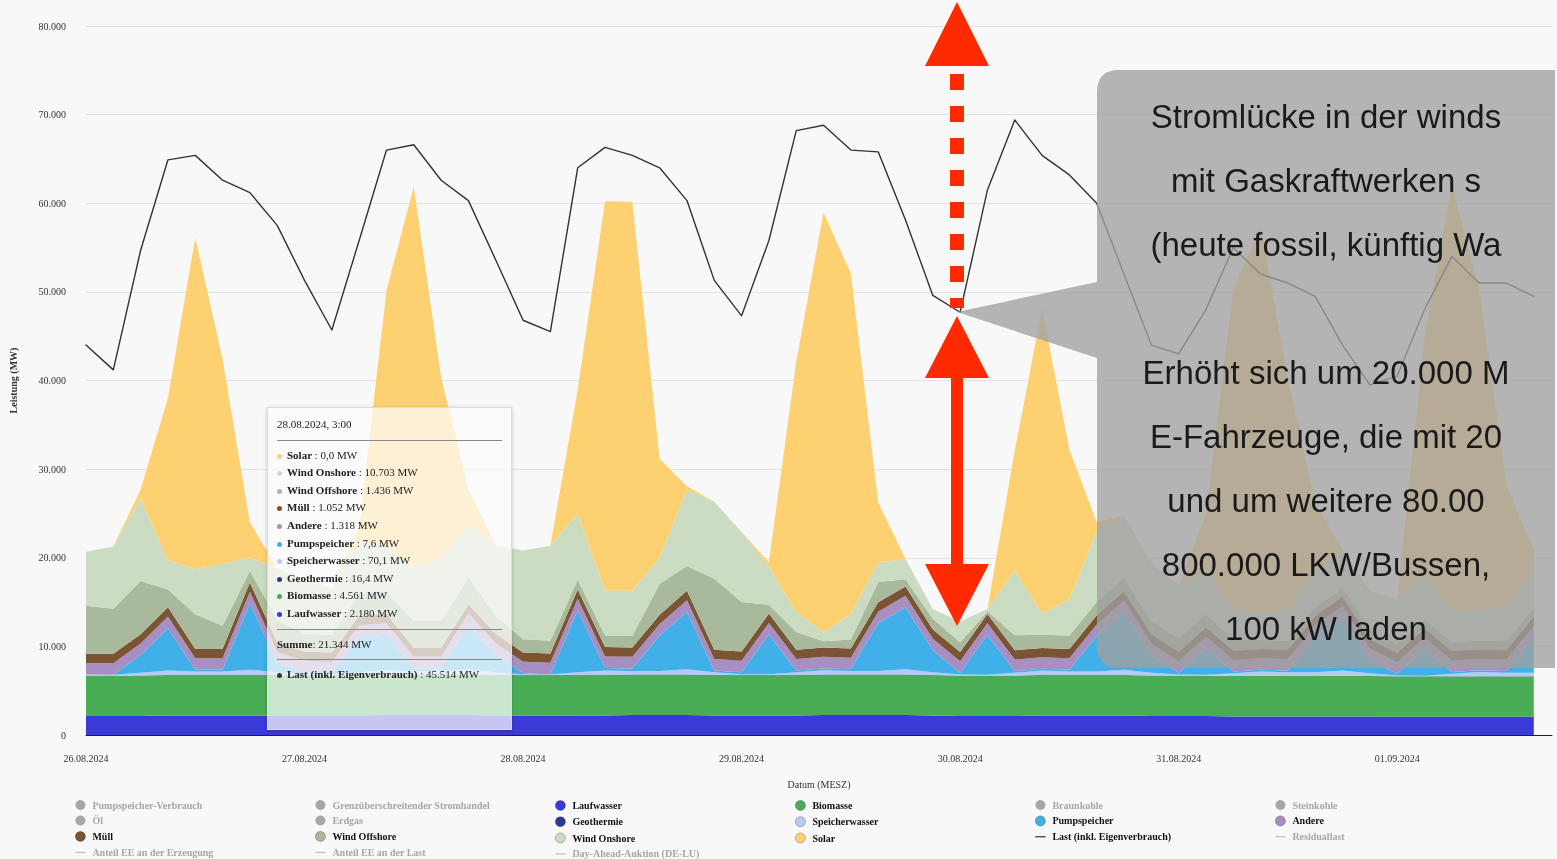  Describe the element at coordinates (1308, 821) in the screenshot. I see `legend-label: Andere` at that location.